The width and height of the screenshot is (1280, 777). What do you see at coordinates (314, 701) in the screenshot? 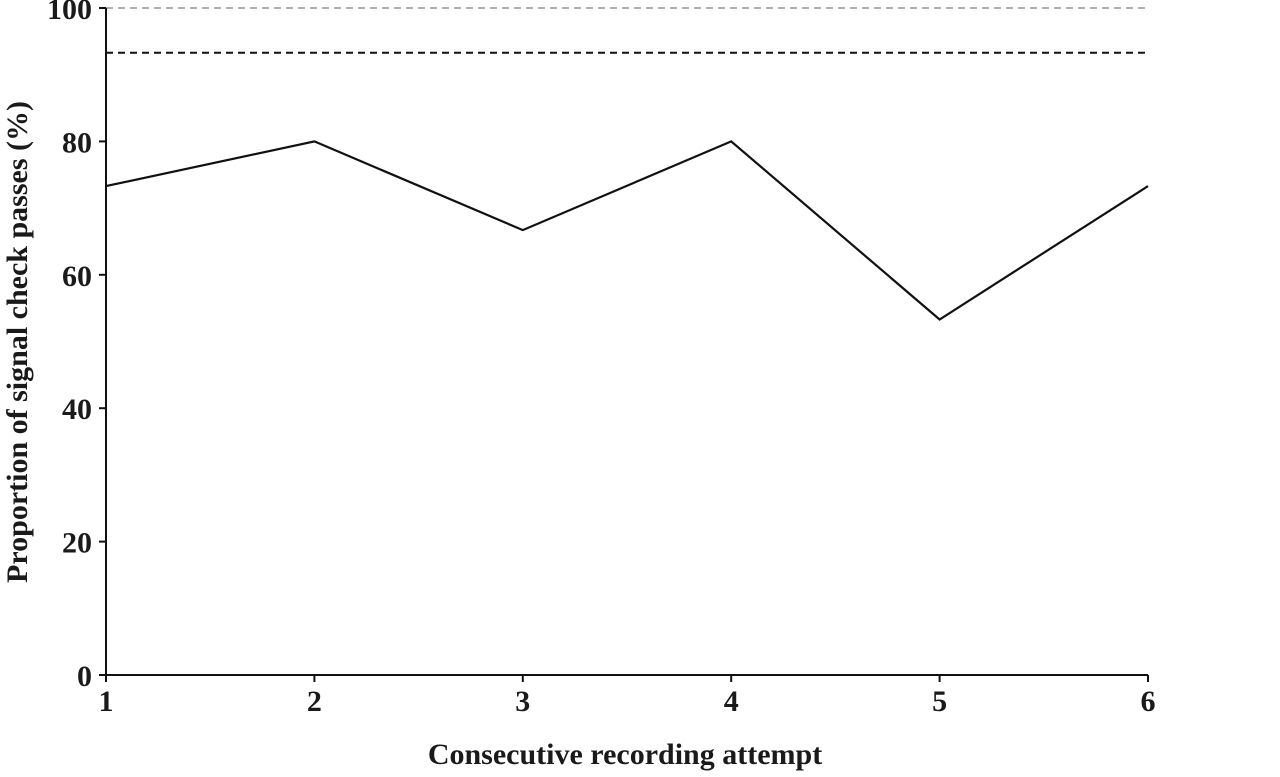
I see `x-tick-label: 2` at bounding box center [314, 701].